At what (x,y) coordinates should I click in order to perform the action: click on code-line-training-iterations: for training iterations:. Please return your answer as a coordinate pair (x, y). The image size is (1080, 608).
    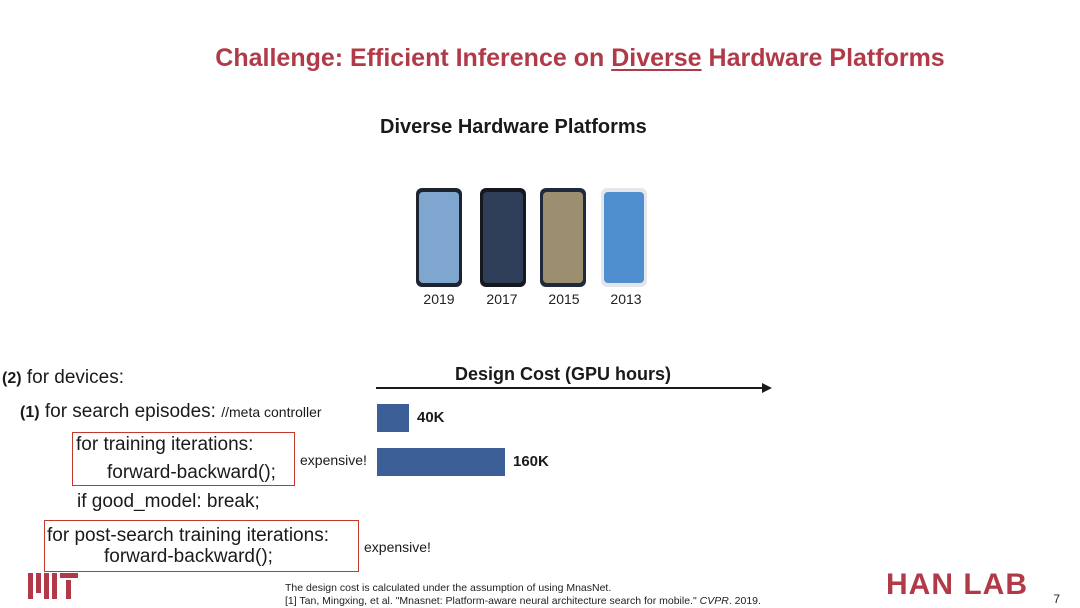
    Looking at the image, I should click on (165, 444).